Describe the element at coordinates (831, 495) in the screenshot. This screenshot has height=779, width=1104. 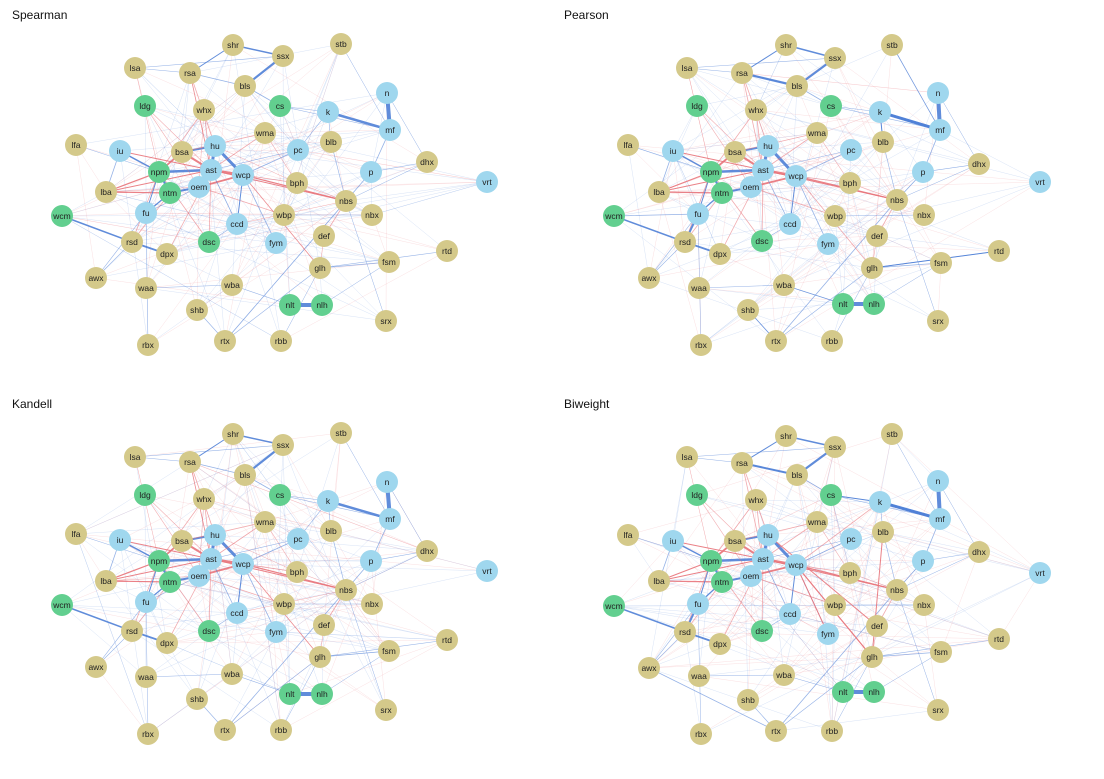
I see `node-label: cs` at that location.